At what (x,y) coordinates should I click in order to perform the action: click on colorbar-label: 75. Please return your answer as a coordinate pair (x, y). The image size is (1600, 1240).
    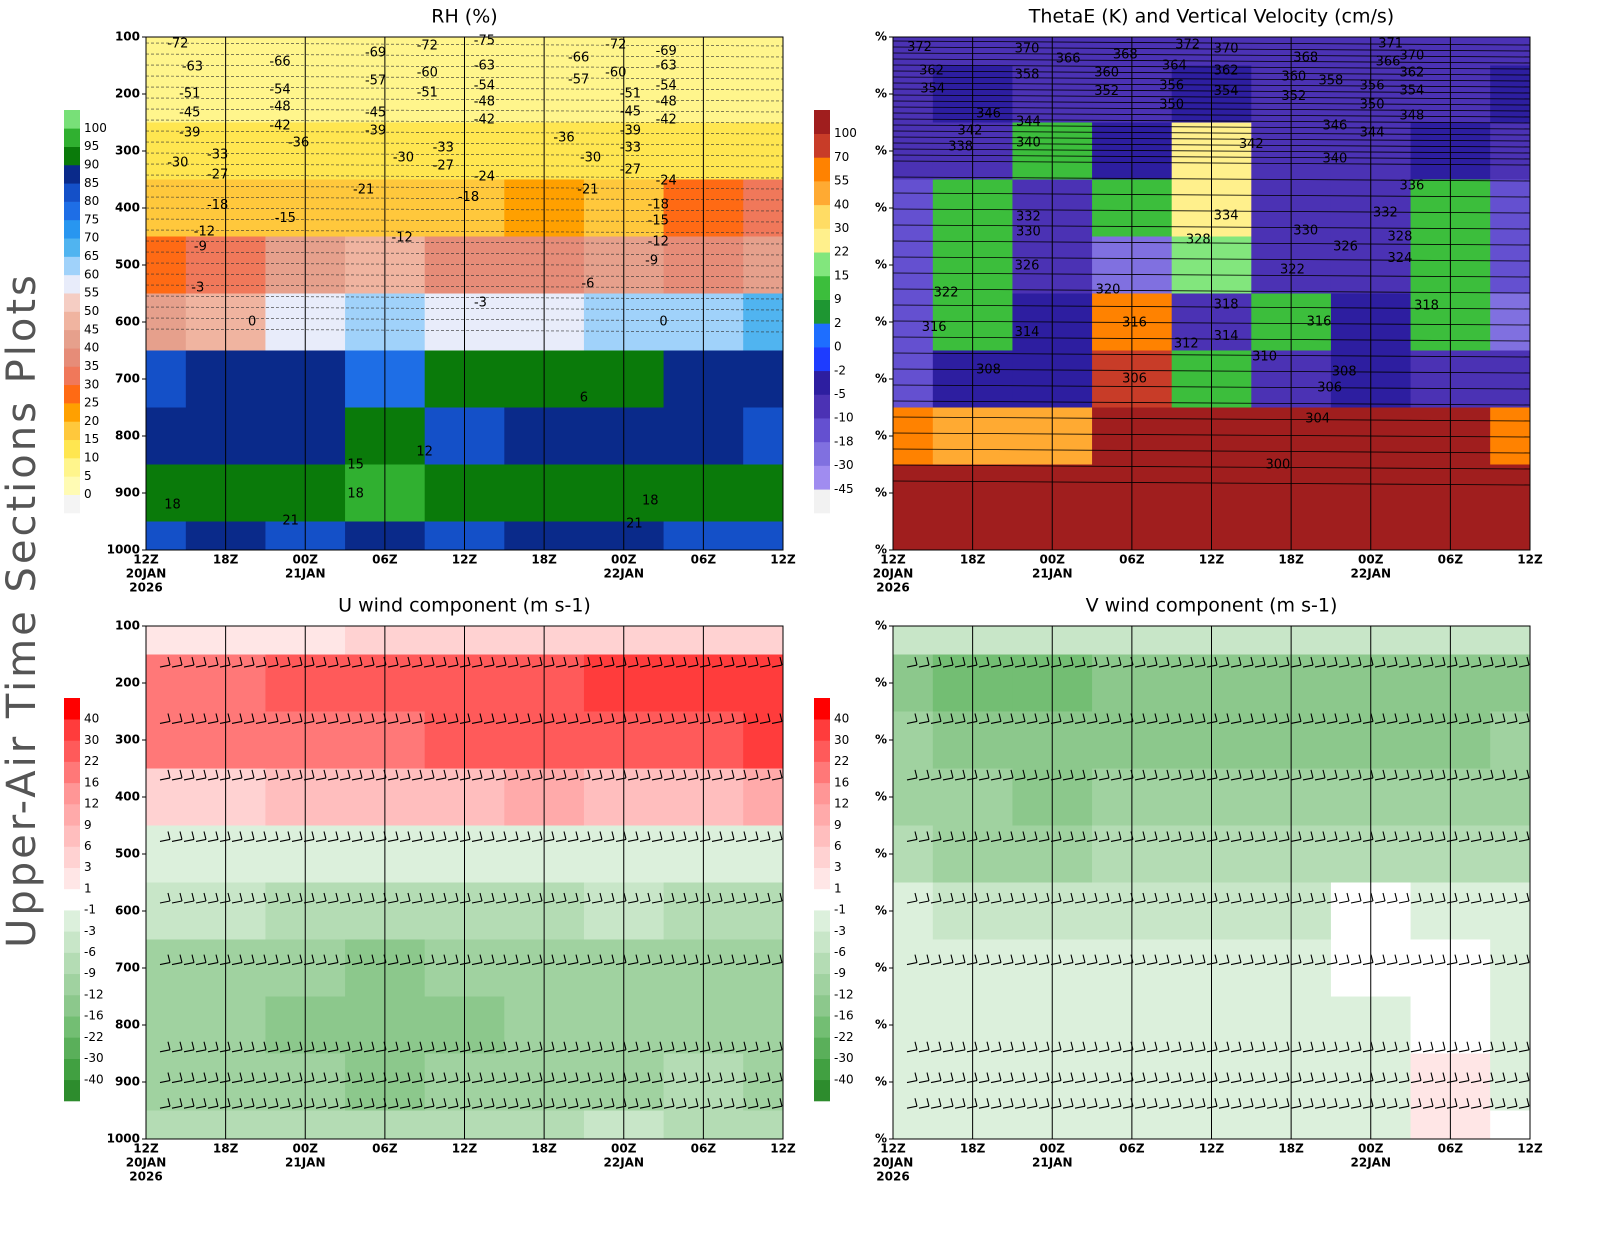
    Looking at the image, I should click on (91, 219).